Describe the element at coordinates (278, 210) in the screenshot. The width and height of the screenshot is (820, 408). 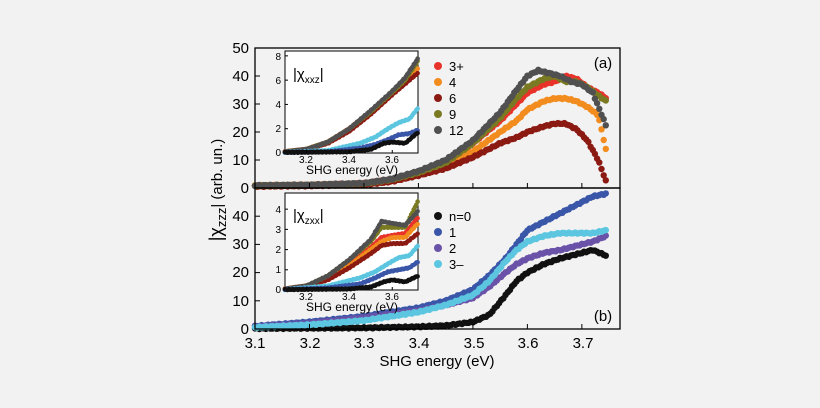
I see `inset-b-ytick-4: 4` at that location.